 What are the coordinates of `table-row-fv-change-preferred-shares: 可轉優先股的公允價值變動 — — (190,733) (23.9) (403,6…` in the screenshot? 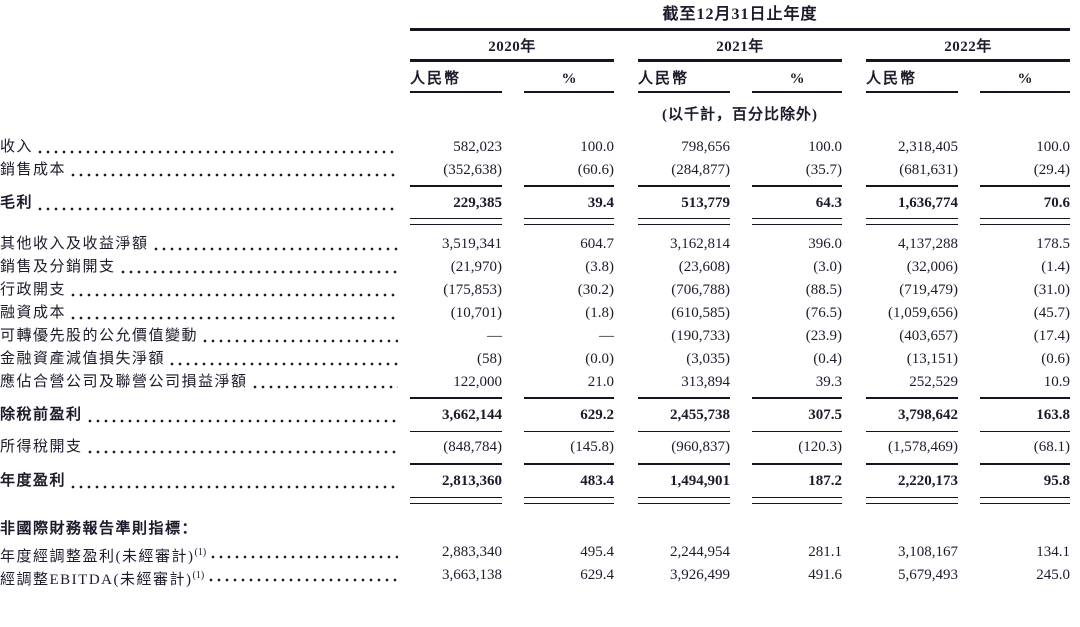 It's located at (540, 336).